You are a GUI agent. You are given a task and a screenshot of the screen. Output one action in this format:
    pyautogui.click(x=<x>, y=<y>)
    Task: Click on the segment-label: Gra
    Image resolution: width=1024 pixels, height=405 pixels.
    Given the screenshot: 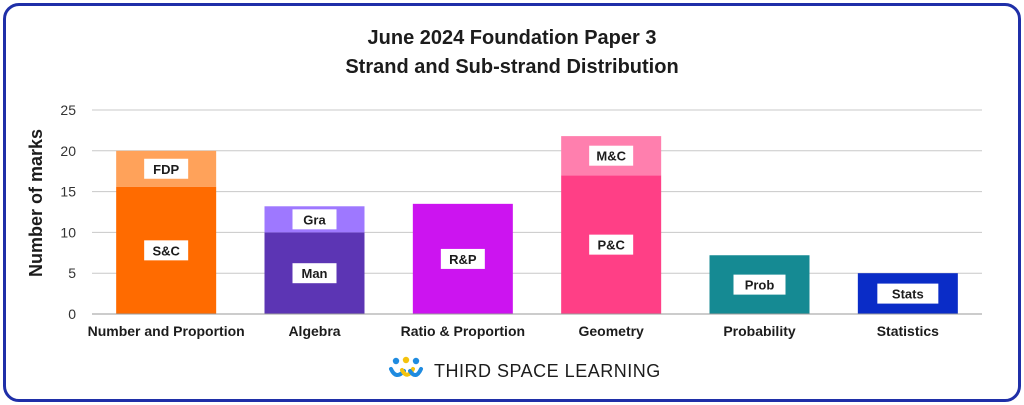 What is the action you would take?
    pyautogui.click(x=314, y=219)
    